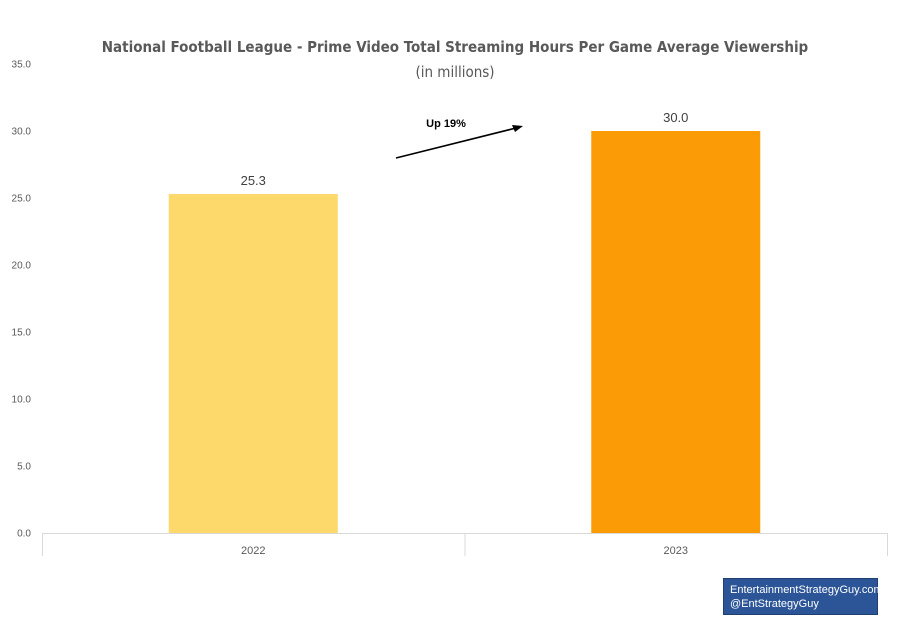 Image resolution: width=909 pixels, height=639 pixels. What do you see at coordinates (676, 551) in the screenshot?
I see `x-tick-label: 2023` at bounding box center [676, 551].